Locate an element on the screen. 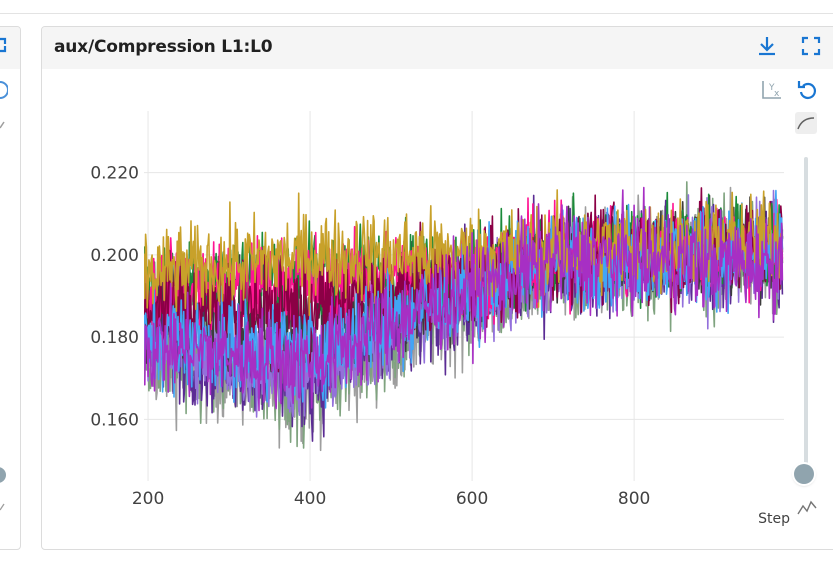 Image resolution: width=833 pixels, height=567 pixels. smoothing-slider-track is located at coordinates (806, 316).